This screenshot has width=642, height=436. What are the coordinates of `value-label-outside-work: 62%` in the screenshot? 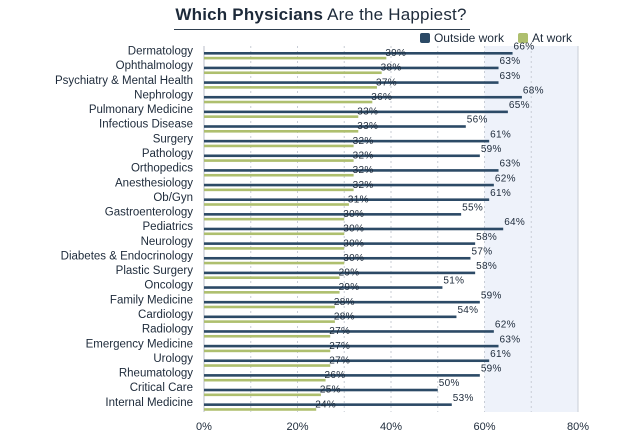 It's located at (505, 178).